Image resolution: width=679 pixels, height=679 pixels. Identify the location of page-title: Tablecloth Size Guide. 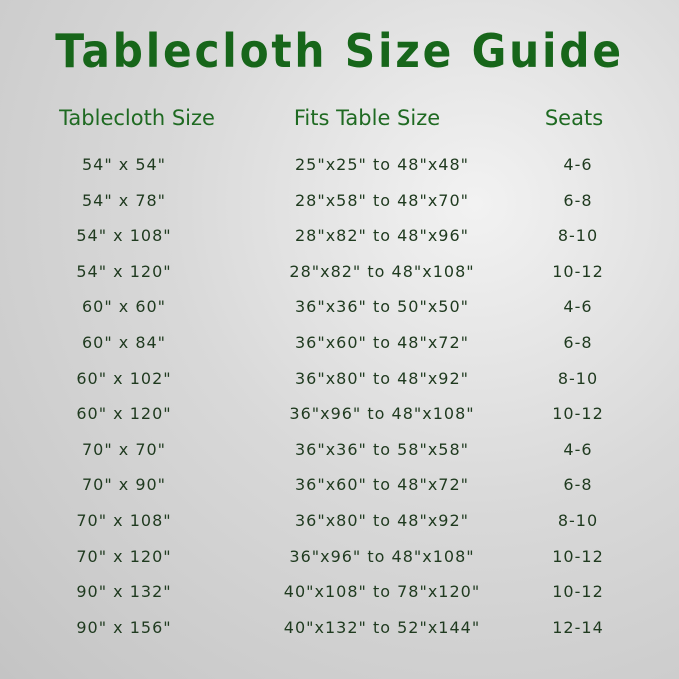
(339, 51).